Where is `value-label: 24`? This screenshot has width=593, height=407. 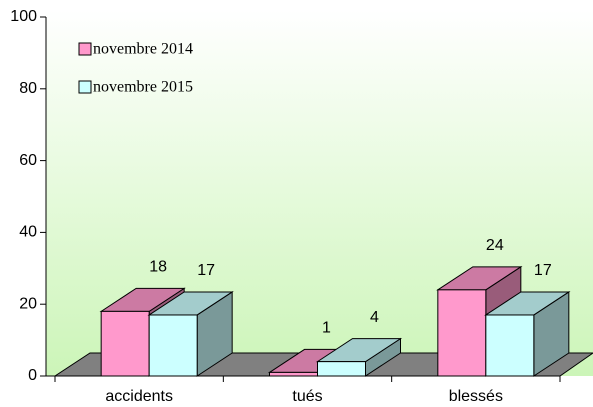
value-label: 24 is located at coordinates (495, 245).